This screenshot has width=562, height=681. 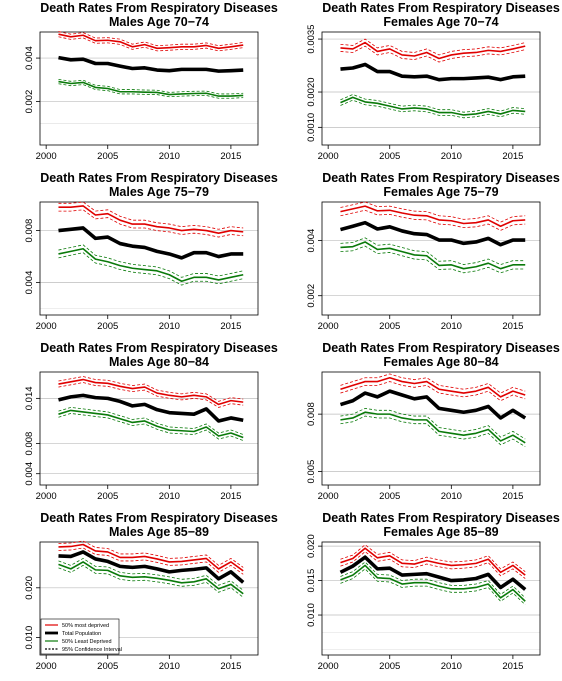 What do you see at coordinates (311, 581) in the screenshot?
I see `y-tick-label: 0.015` at bounding box center [311, 581].